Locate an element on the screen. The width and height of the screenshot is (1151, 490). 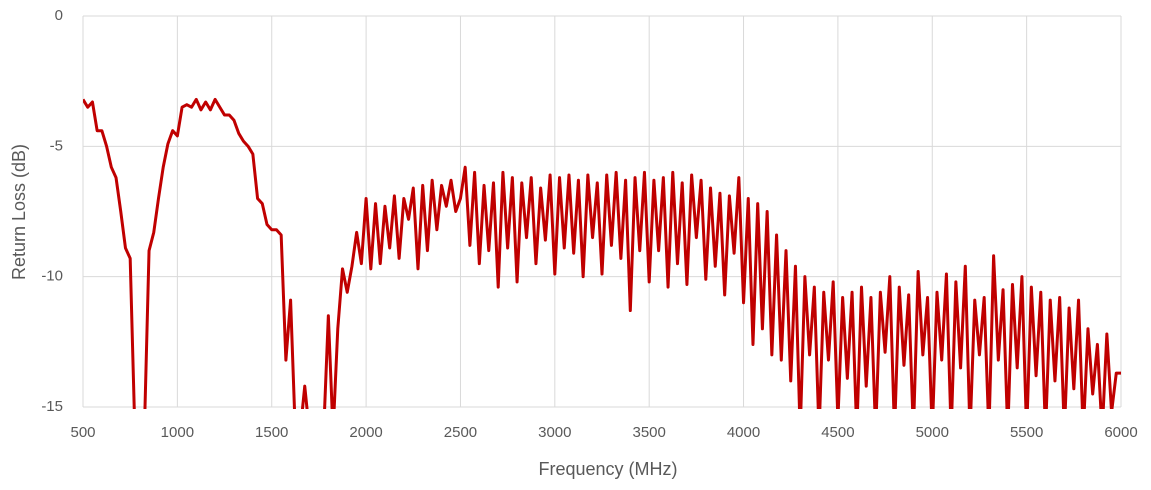
y-tick-label: -15 is located at coordinates (52, 406).